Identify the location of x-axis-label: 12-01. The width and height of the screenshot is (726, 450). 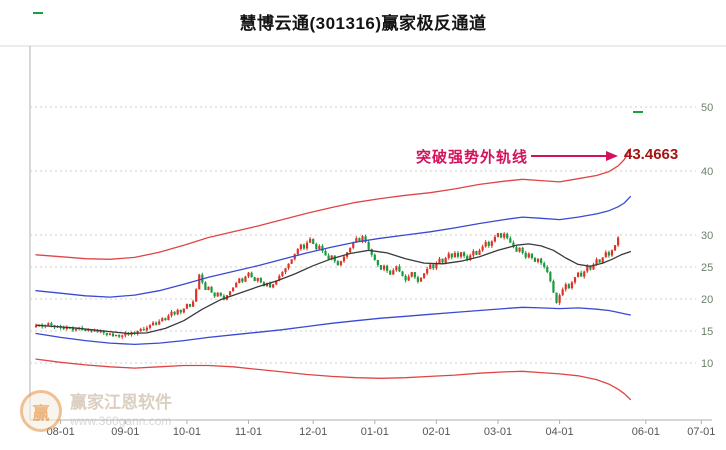
(313, 432).